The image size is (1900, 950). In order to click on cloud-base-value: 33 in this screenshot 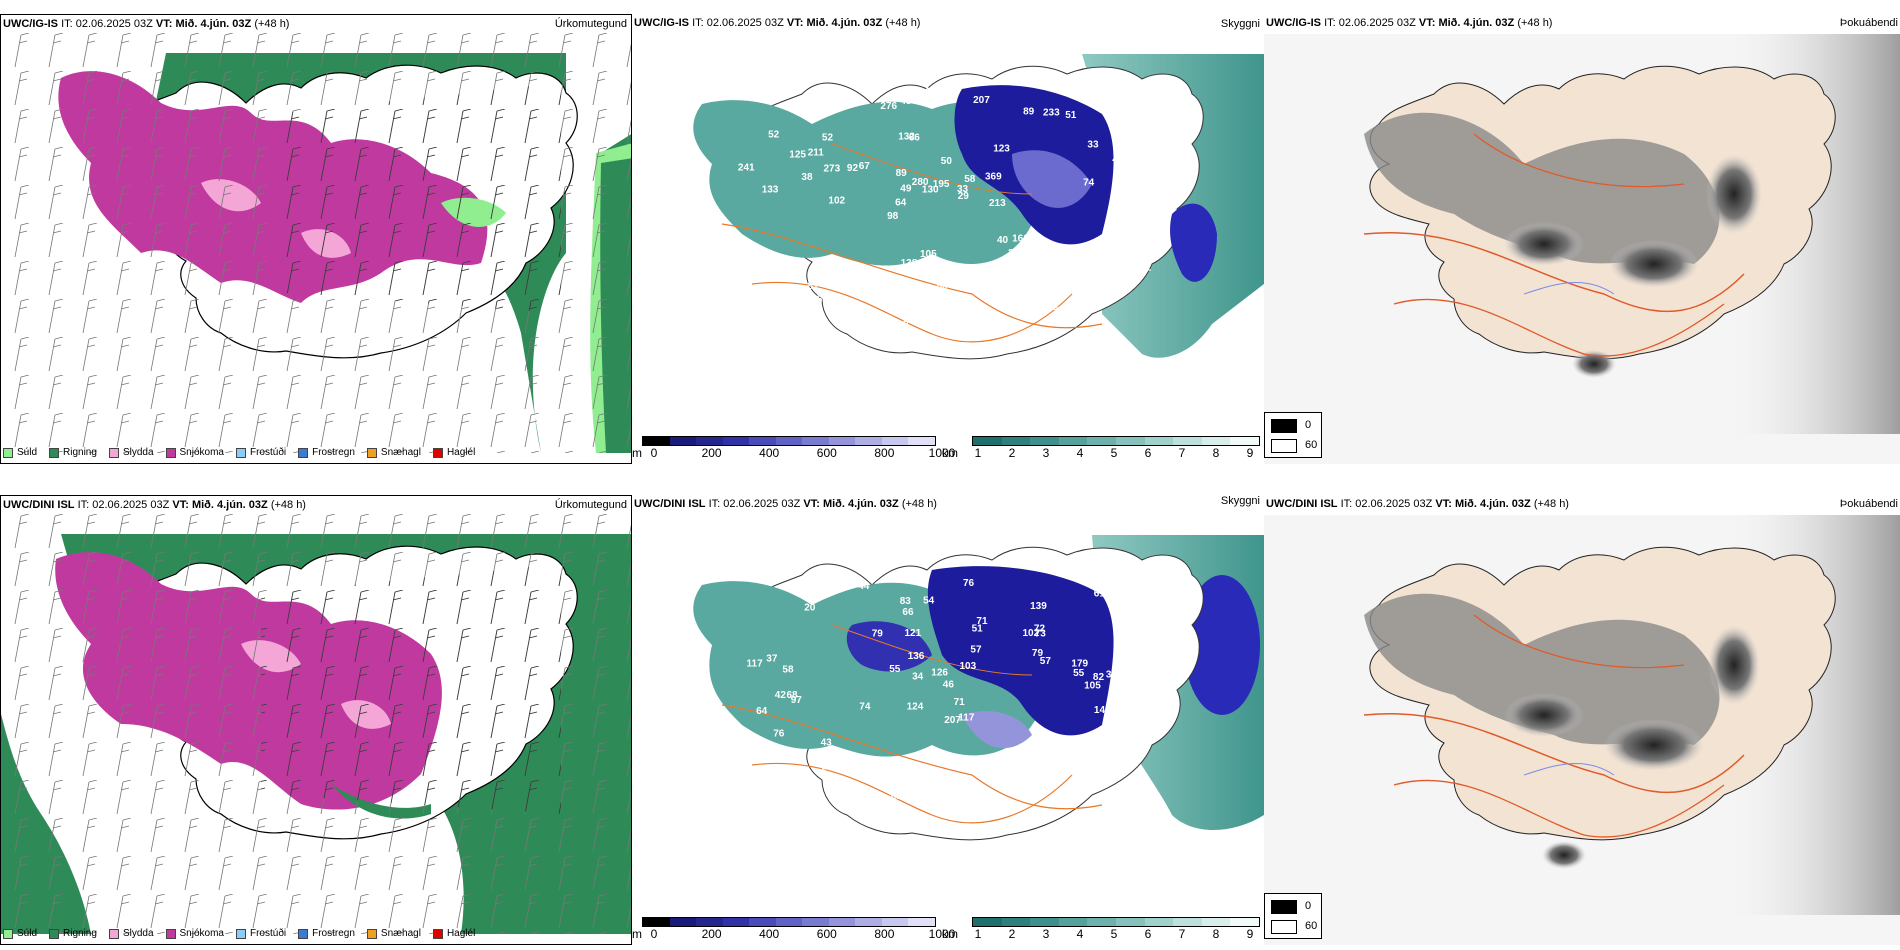, I will do `click(1093, 145)`.